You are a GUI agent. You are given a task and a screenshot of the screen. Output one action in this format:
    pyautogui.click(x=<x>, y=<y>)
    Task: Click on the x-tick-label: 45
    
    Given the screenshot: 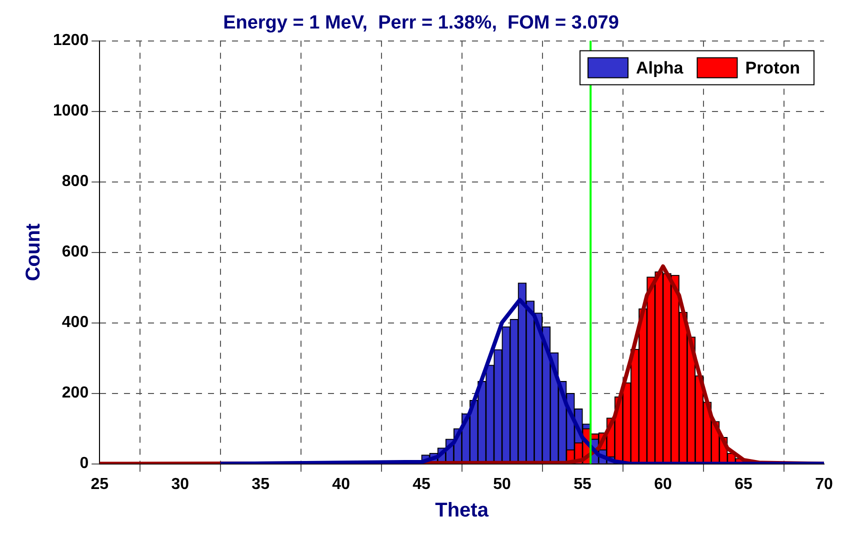 What is the action you would take?
    pyautogui.click(x=421, y=484)
    